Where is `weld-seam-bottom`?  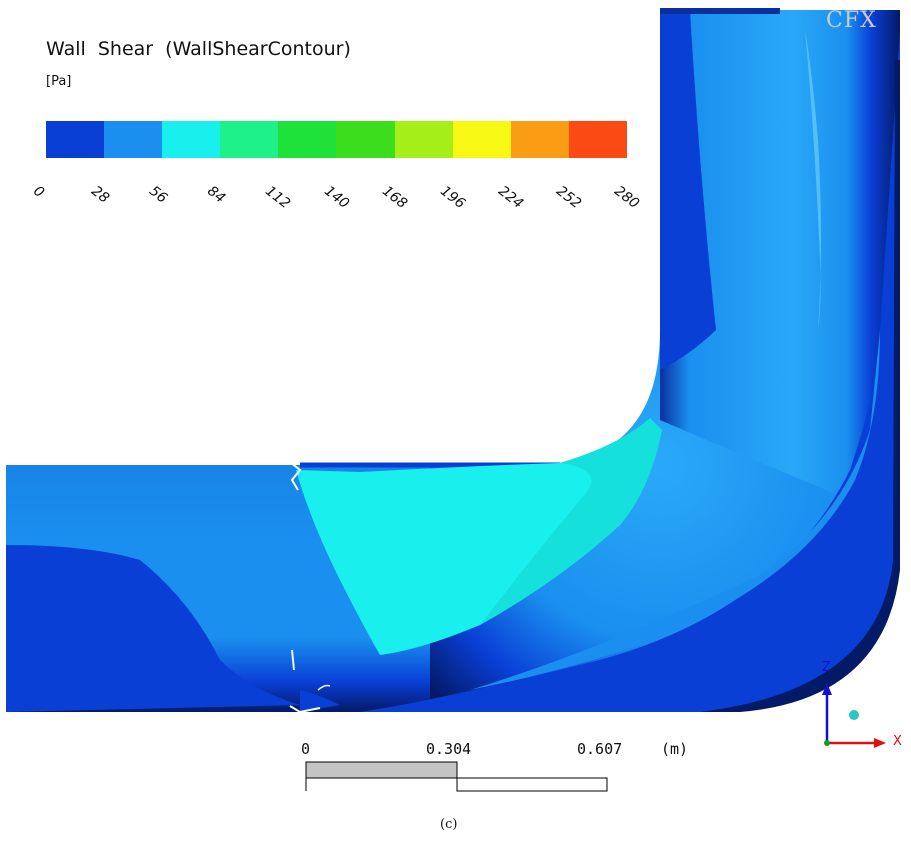
weld-seam-bottom is located at coordinates (305, 709).